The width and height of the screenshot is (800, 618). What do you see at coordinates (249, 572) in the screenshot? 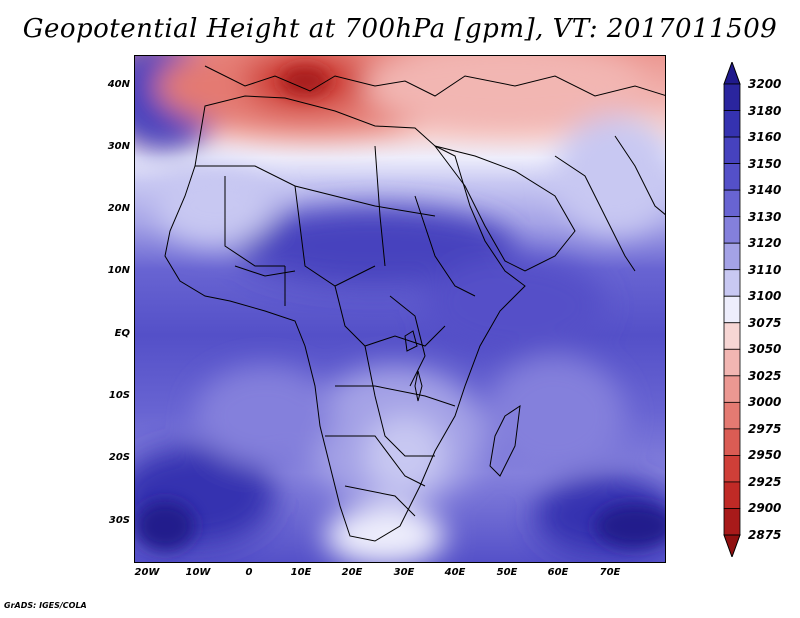
I see `lon-label: 0` at bounding box center [249, 572].